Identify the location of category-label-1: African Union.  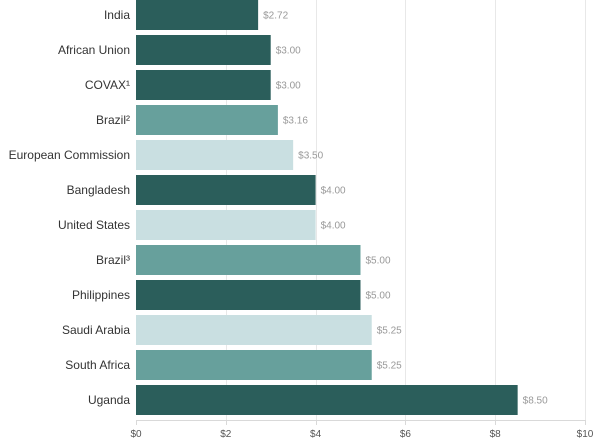
(94, 50).